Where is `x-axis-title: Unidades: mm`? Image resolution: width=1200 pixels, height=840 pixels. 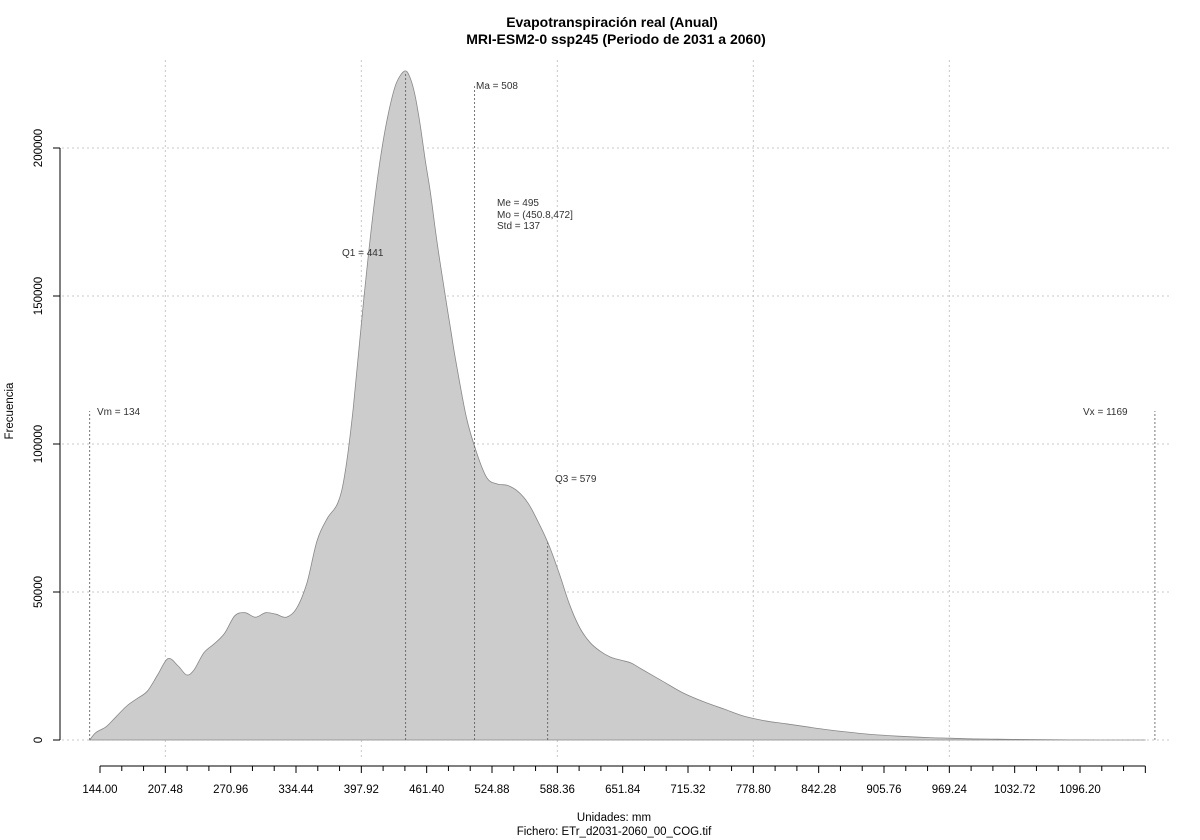 x-axis-title: Unidades: mm is located at coordinates (614, 818).